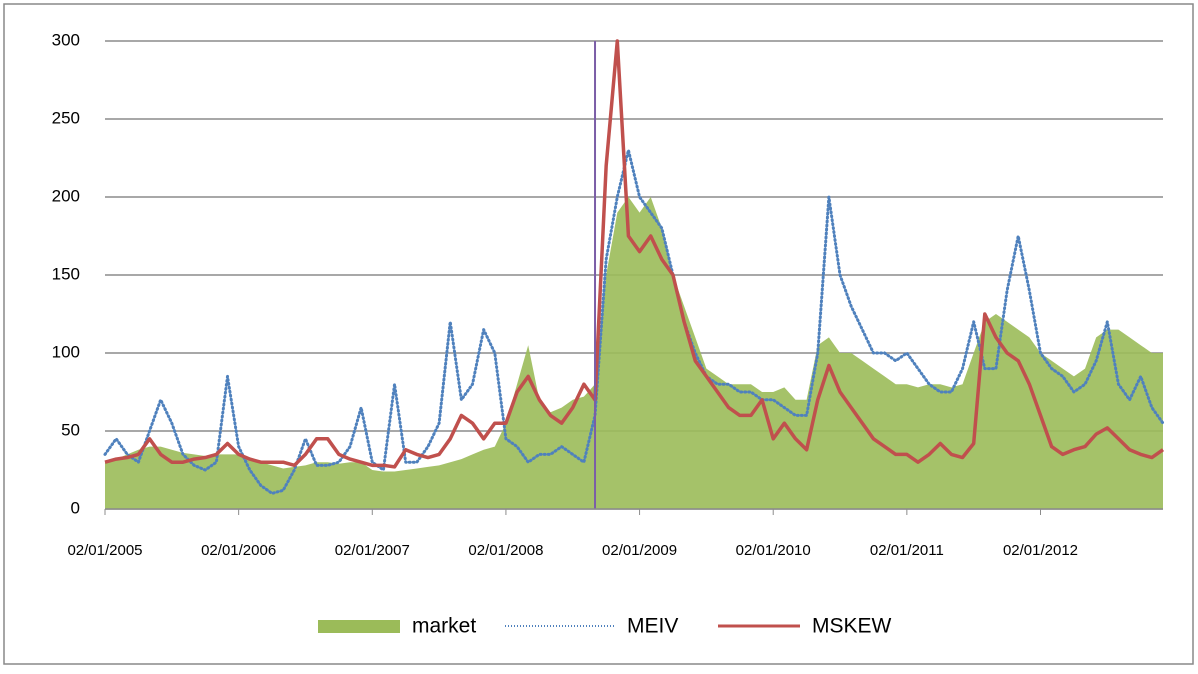 Image resolution: width=1198 pixels, height=674 pixels. Describe the element at coordinates (359, 626) in the screenshot. I see `legend-swatch` at that location.